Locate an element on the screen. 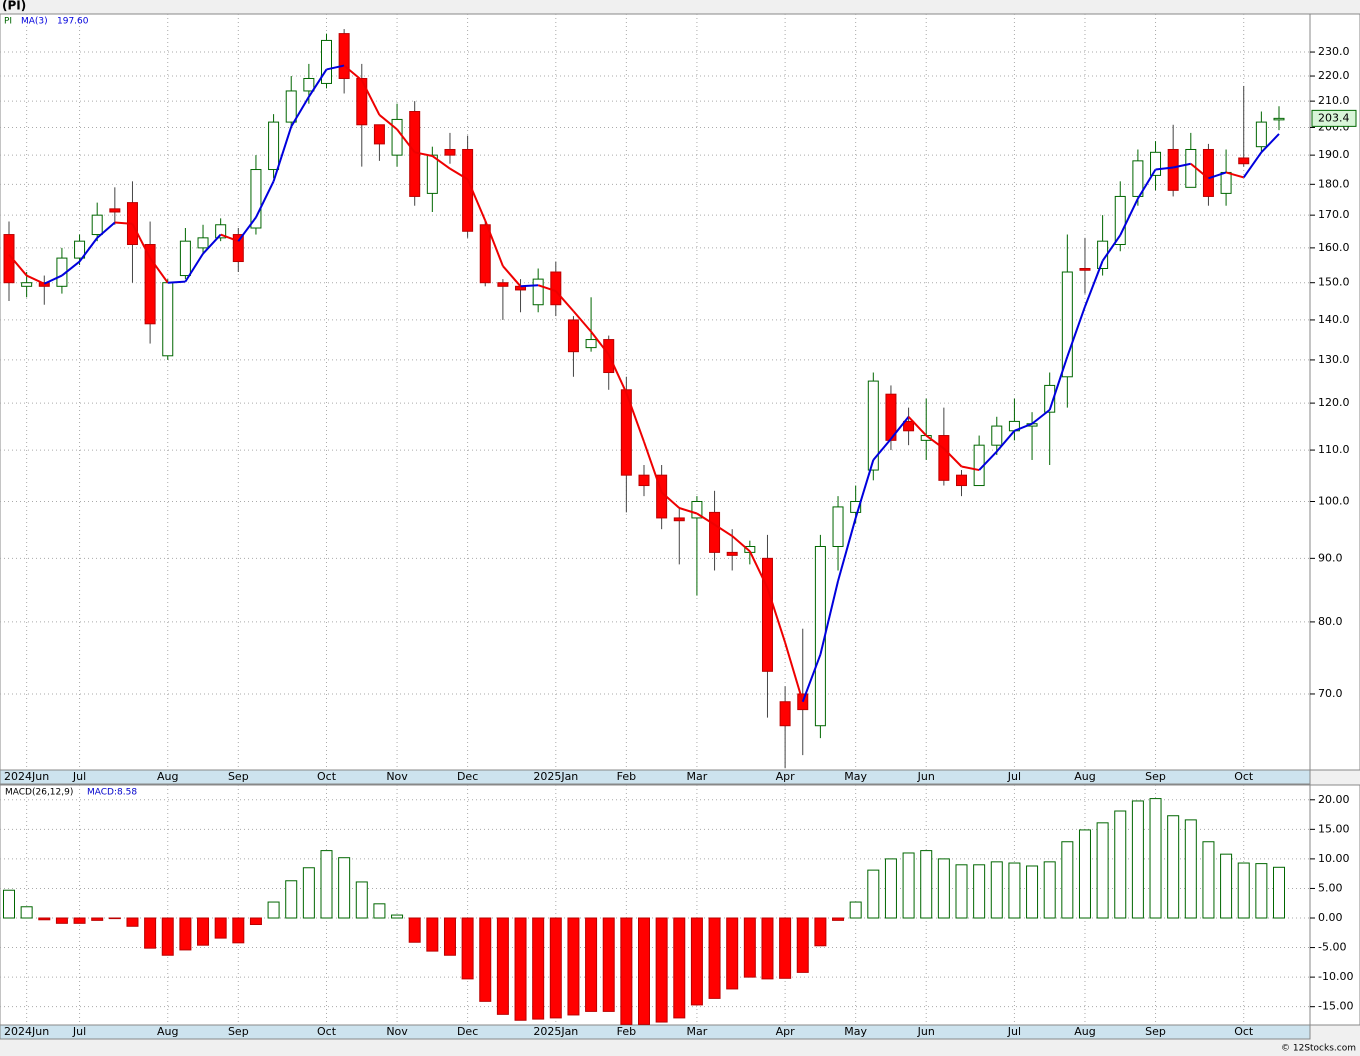 Image resolution: width=1360 pixels, height=1056 pixels. y-tick-label: -15.00 is located at coordinates (1335, 1006).